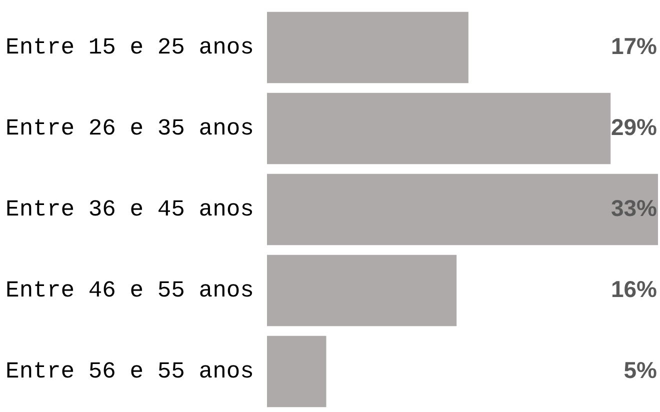 Image resolution: width=660 pixels, height=412 pixels. What do you see at coordinates (130, 371) in the screenshot?
I see `y-tick-label: Entre 56 e 55 anos` at bounding box center [130, 371].